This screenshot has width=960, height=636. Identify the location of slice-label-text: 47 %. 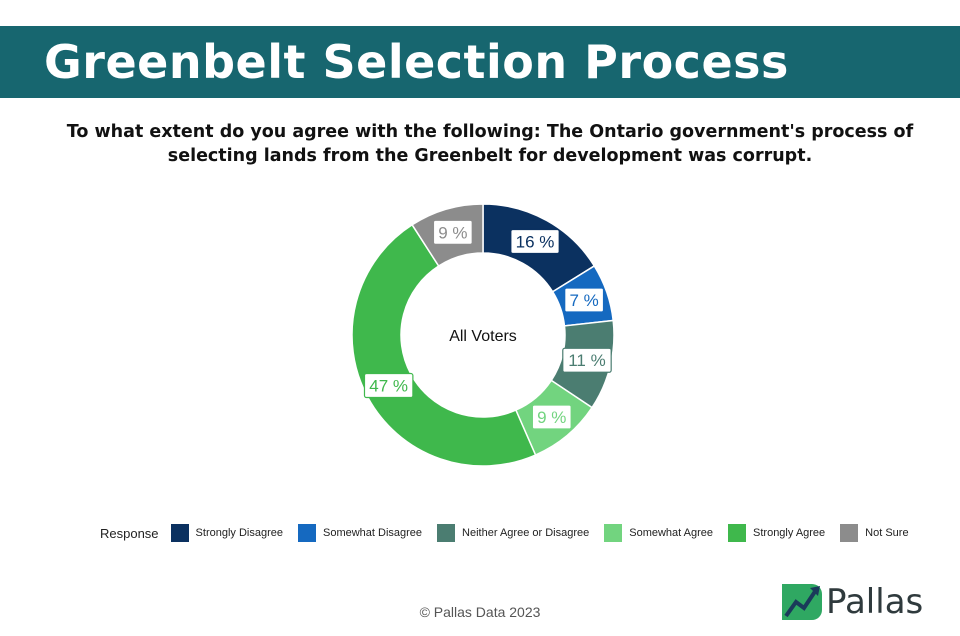
(388, 386).